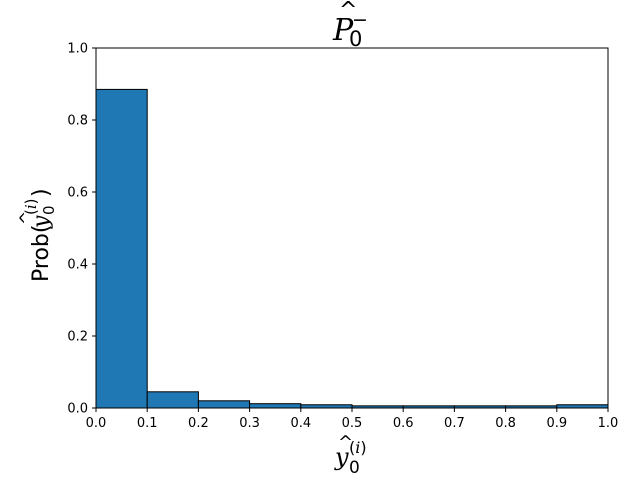  Describe the element at coordinates (608, 423) in the screenshot. I see `x-tick-label-10: 1.0` at that location.